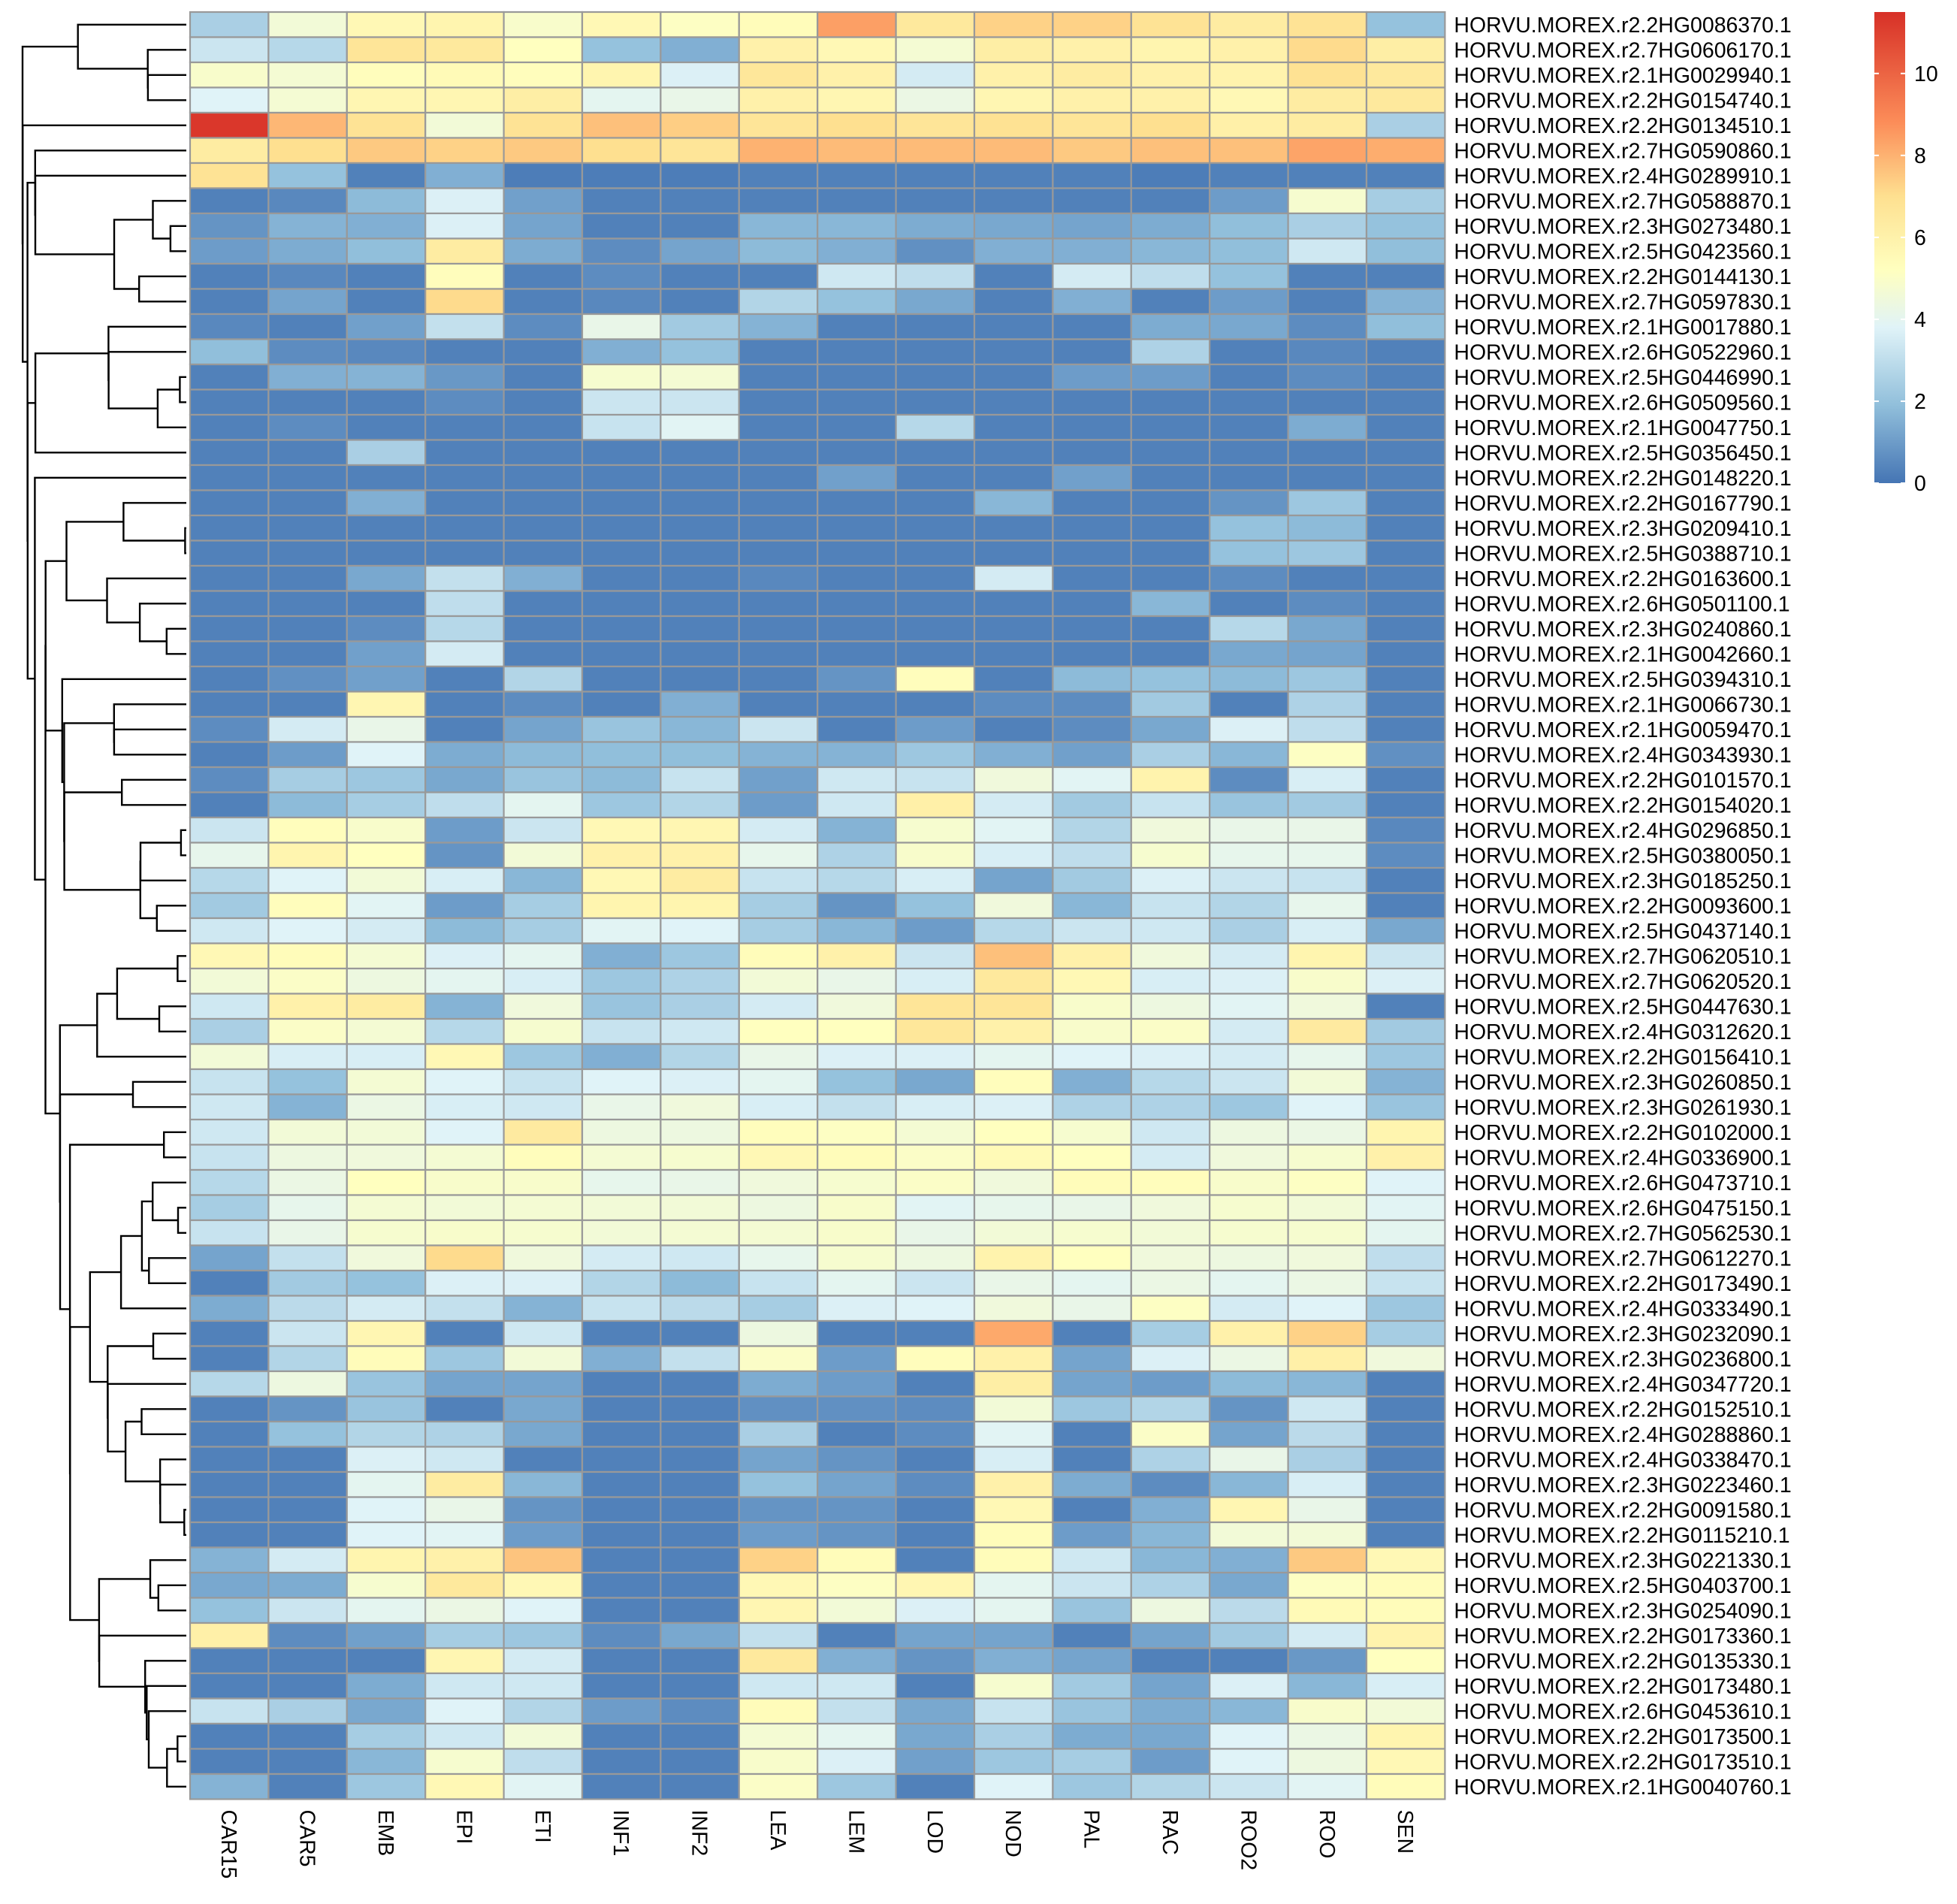  What do you see at coordinates (1622, 1309) in the screenshot?
I see `row-label: HORVU.MOREX.r2.4HG0333490.1` at bounding box center [1622, 1309].